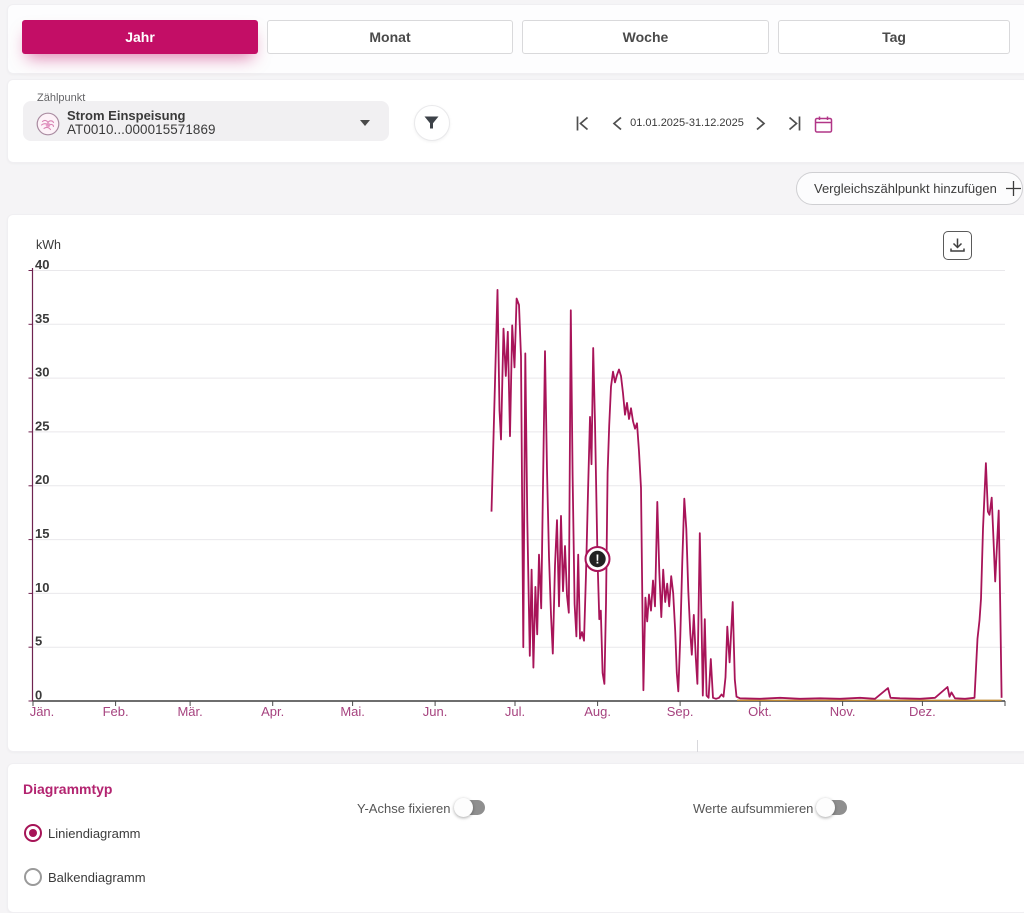  I want to click on svg-text: Okt., so click(760, 711).